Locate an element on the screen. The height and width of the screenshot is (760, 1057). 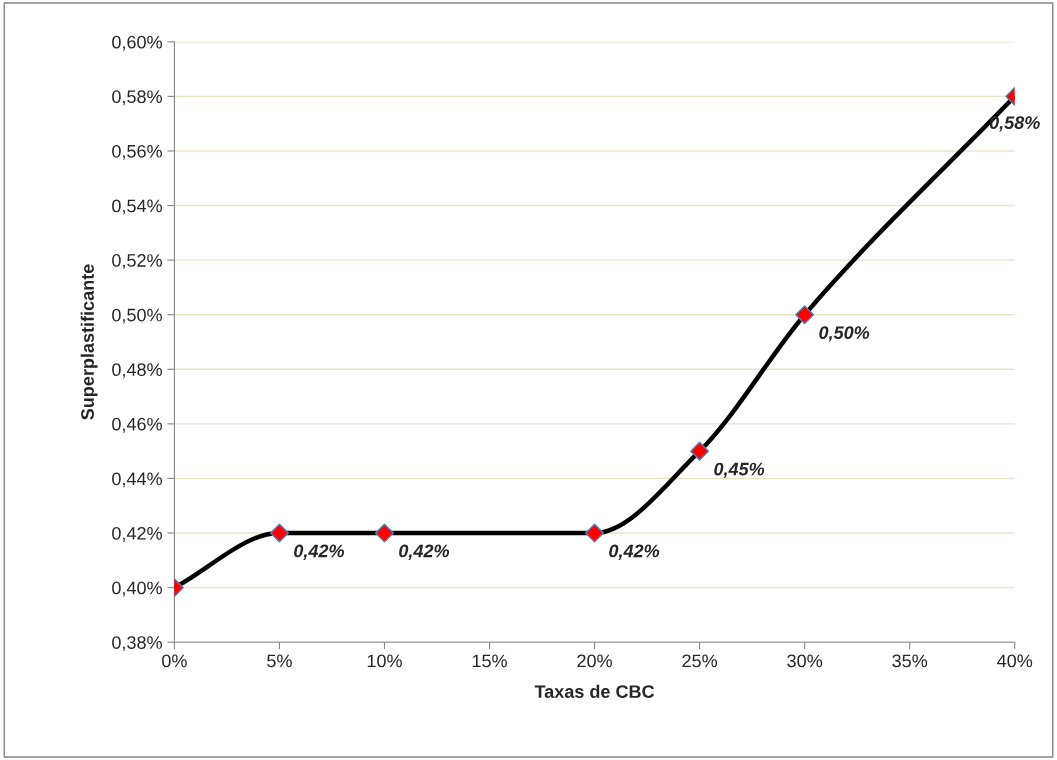
y-axis-title: Superplastificante is located at coordinates (89, 342).